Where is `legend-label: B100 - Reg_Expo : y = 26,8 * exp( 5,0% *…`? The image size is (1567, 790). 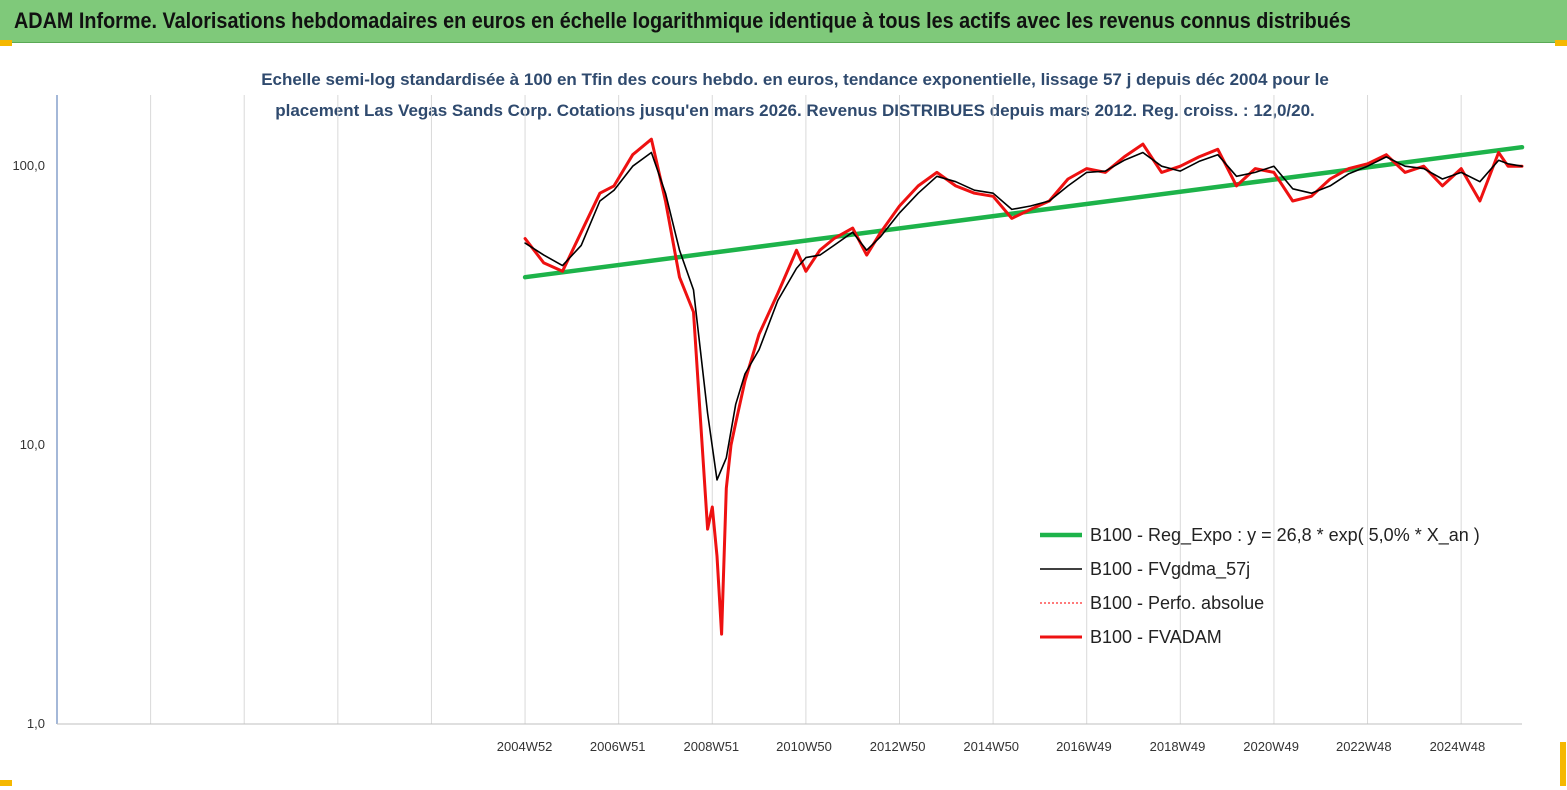 legend-label: B100 - Reg_Expo : y = 26,8 * exp( 5,0% *… is located at coordinates (1285, 535).